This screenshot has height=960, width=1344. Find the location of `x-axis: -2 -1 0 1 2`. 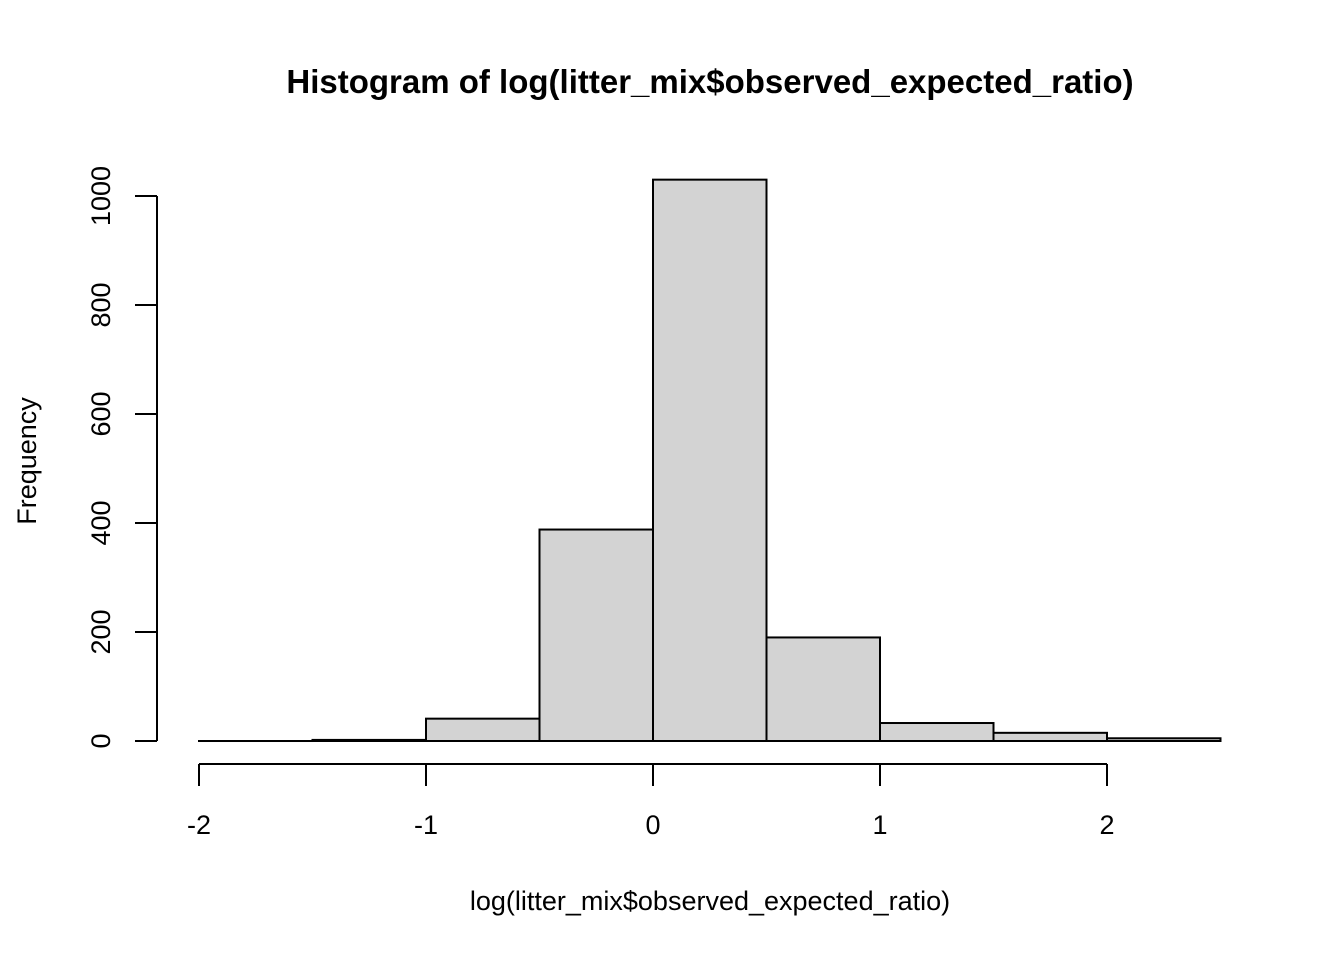

x-axis: -2 -1 0 1 2 is located at coordinates (651, 801).